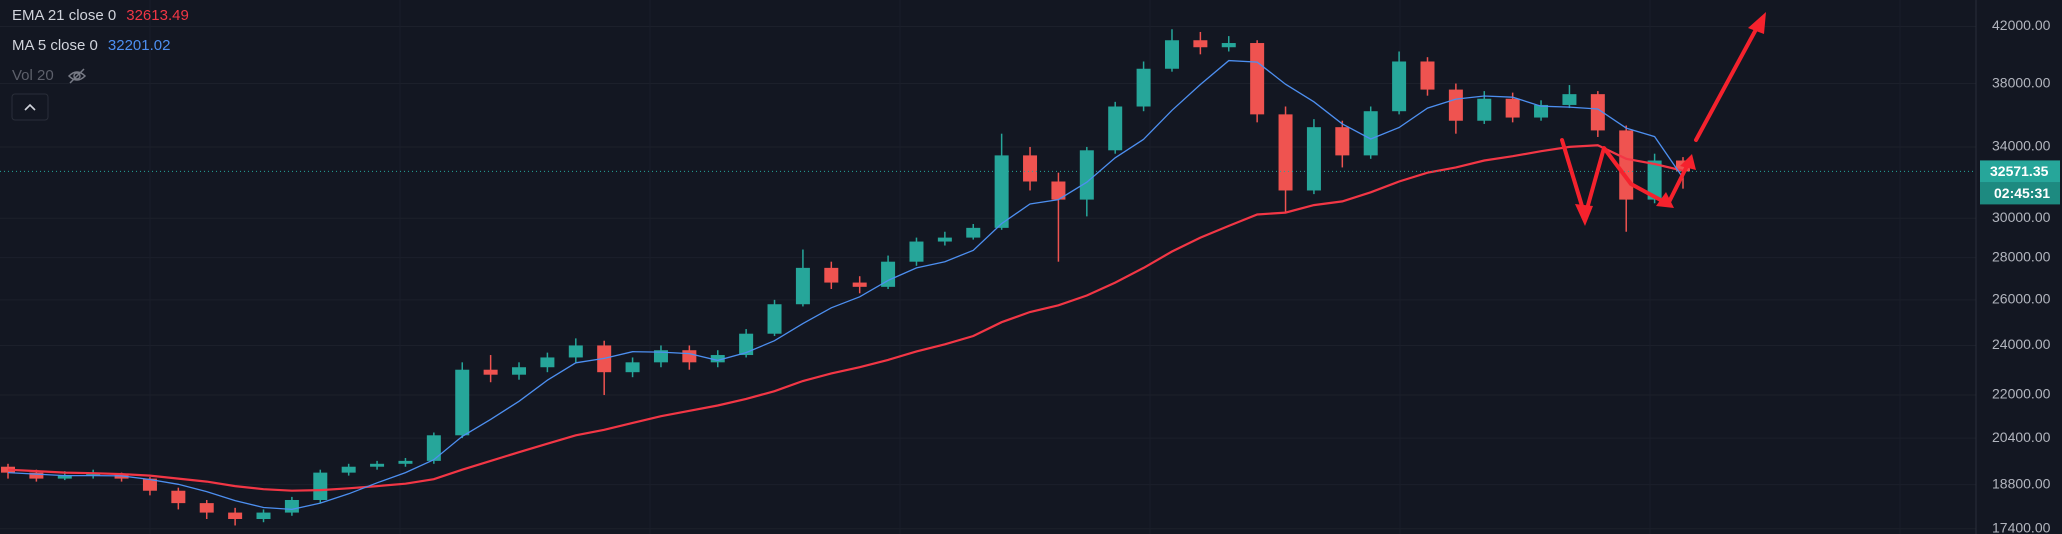 This screenshot has height=534, width=2062. I want to click on legend-ma: MA 5 close 0 32201.02, so click(91, 45).